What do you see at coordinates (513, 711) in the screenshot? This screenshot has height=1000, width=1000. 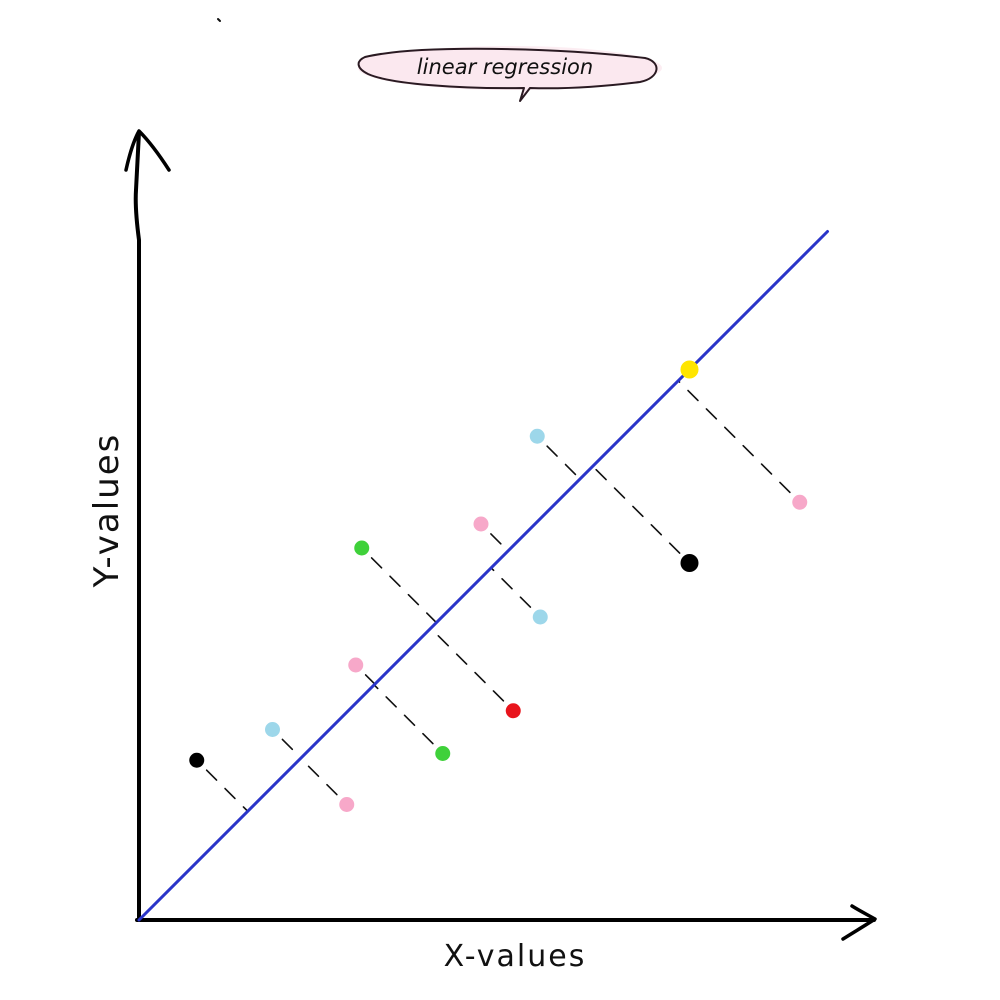 I see `data-point-red` at bounding box center [513, 711].